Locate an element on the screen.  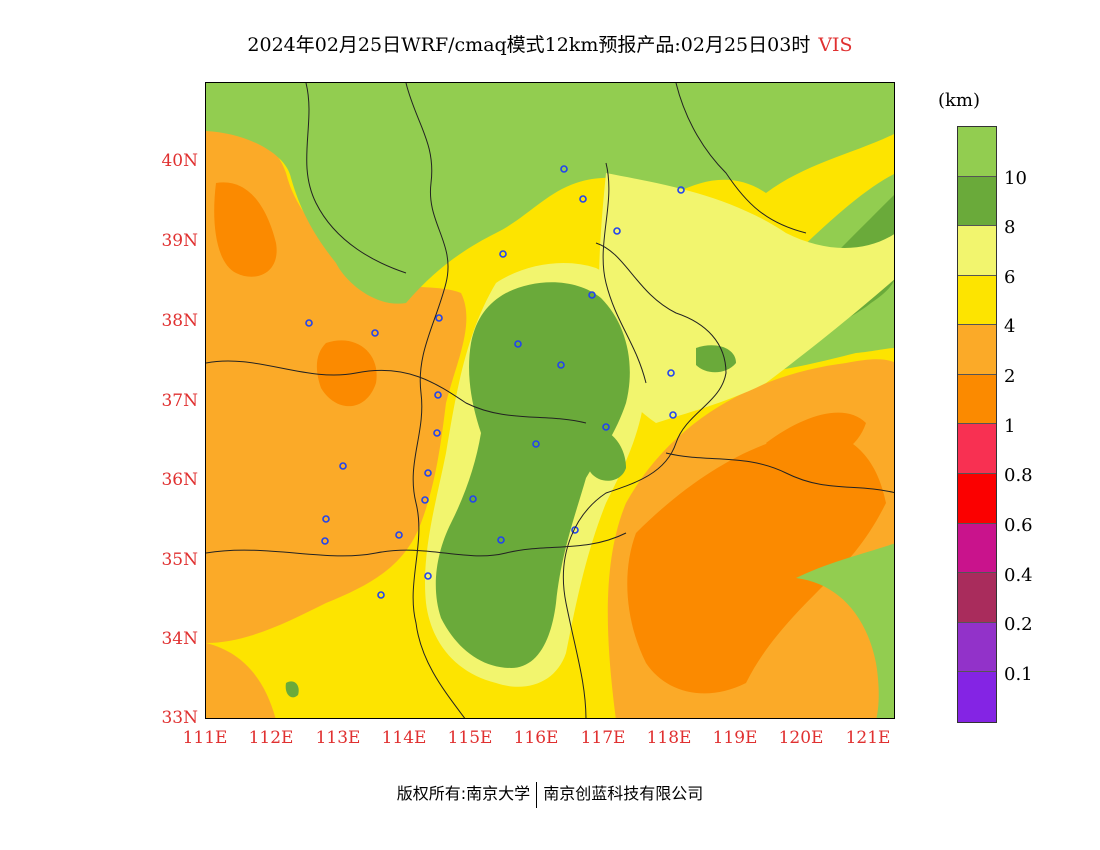
vis-band-6-8-northeast is located at coordinates (746, 298).